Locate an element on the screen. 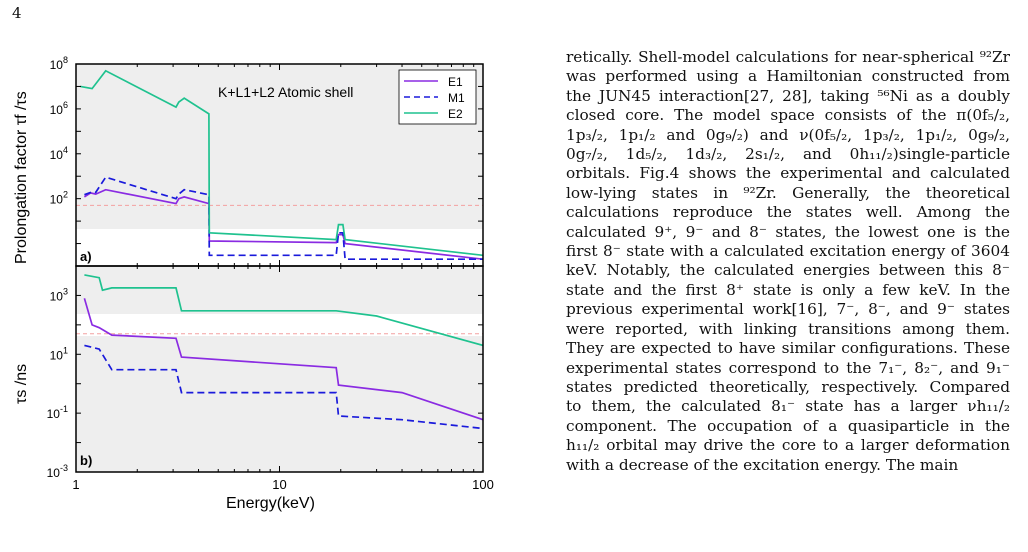  legend-e2: E2 is located at coordinates (455, 114).